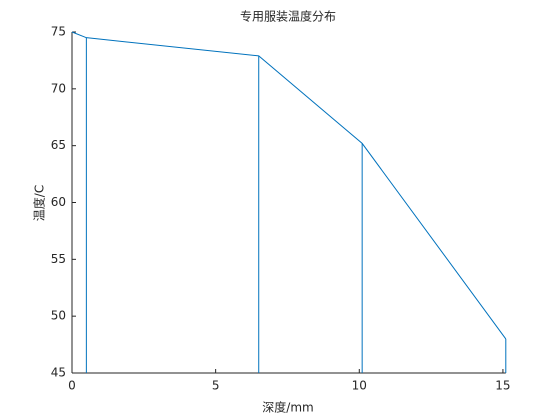 The width and height of the screenshot is (560, 420). Describe the element at coordinates (58, 316) in the screenshot. I see `y-tick-label: 50` at that location.